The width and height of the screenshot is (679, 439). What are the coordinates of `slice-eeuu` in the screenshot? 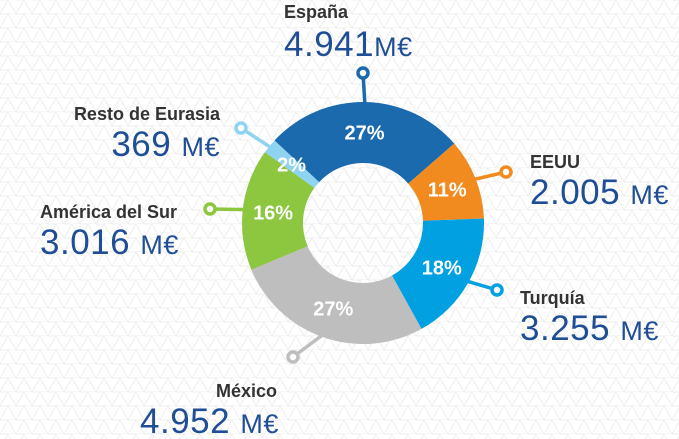 It's located at (446, 182).